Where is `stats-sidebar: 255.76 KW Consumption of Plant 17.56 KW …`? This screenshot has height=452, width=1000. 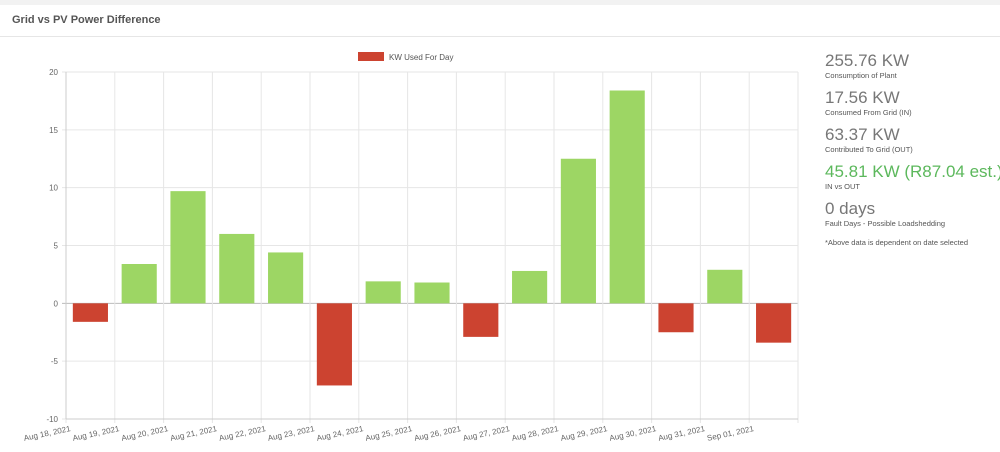
stats-sidebar: 255.76 KW Consumption of Plant 17.56 KW … is located at coordinates (912, 149).